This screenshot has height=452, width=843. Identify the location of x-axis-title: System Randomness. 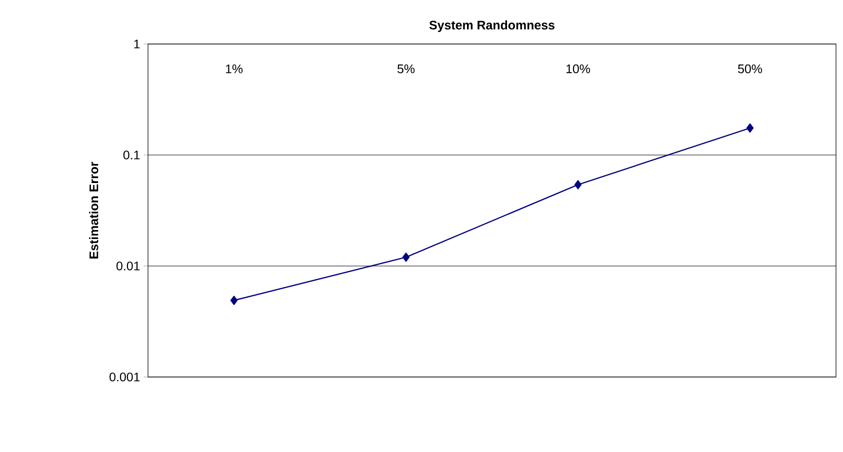
(491, 26).